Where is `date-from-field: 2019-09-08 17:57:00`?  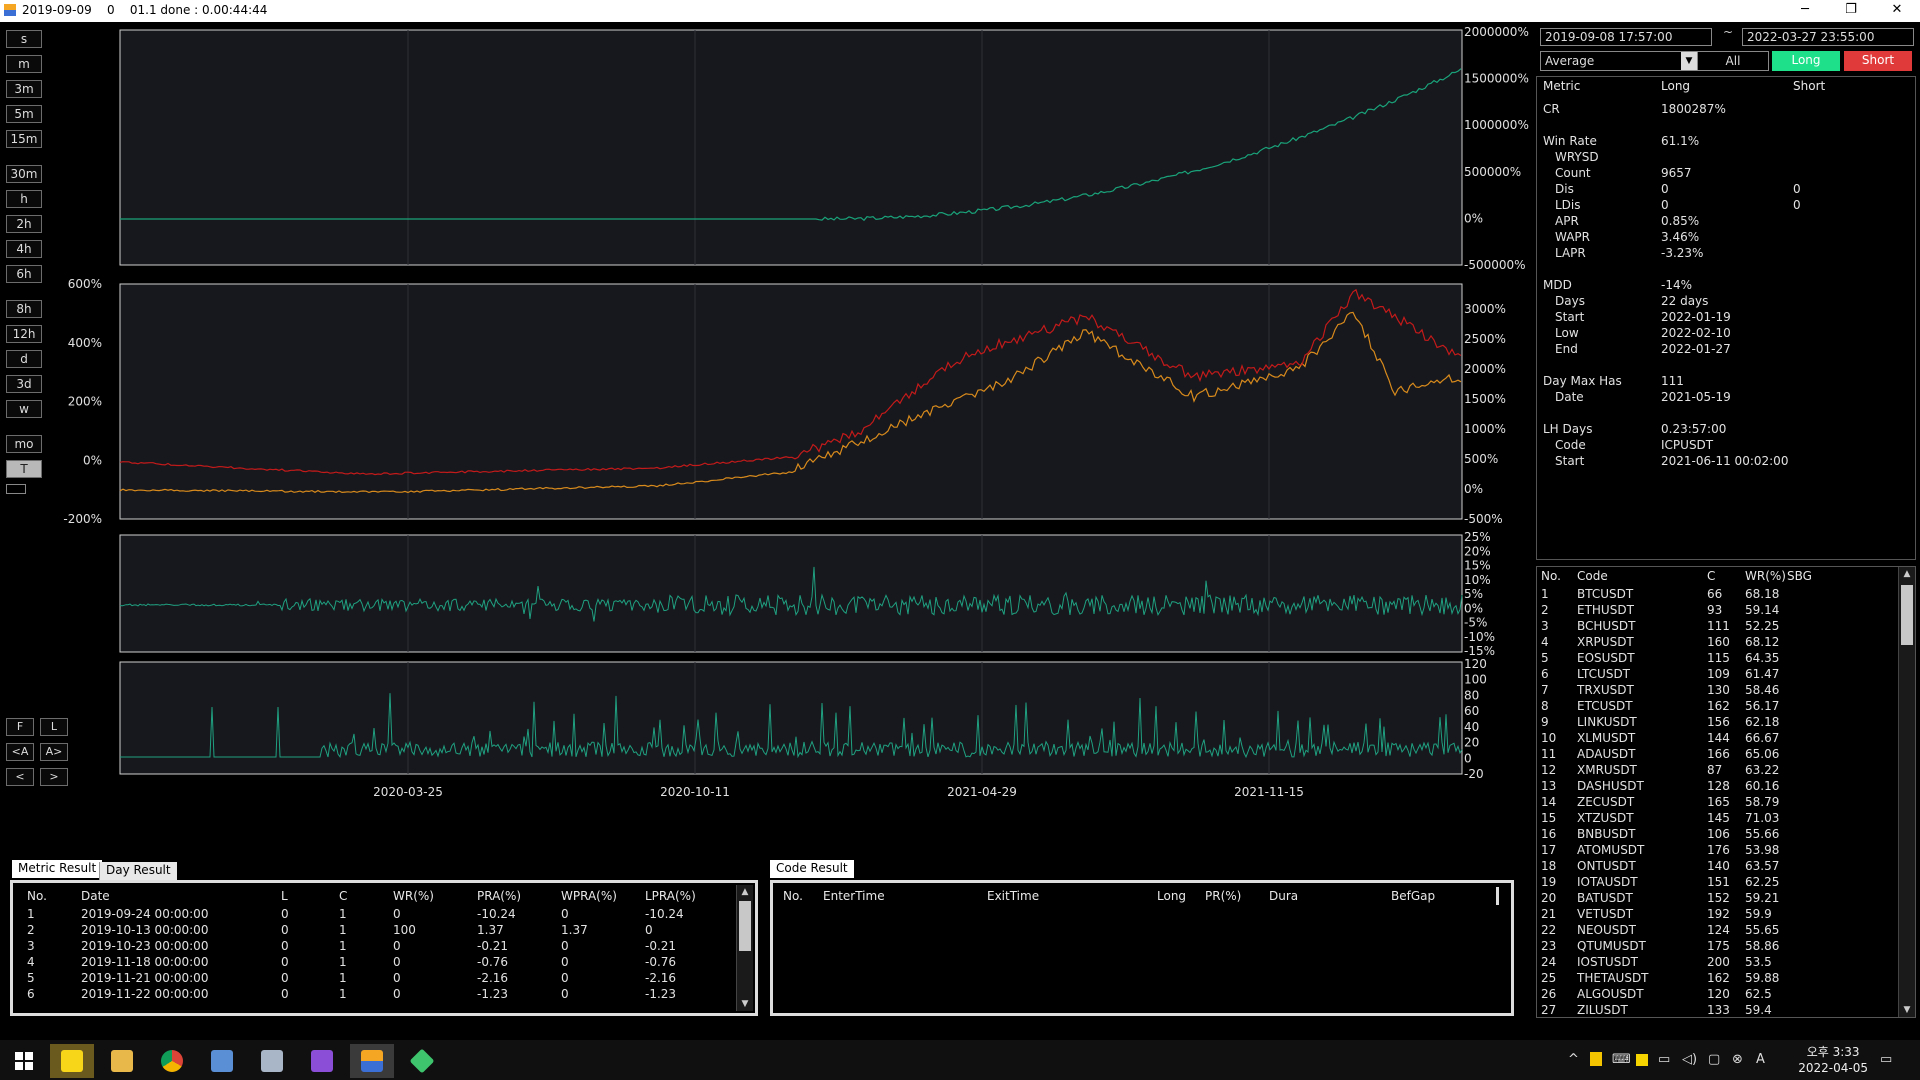 date-from-field: 2019-09-08 17:57:00 is located at coordinates (1626, 37).